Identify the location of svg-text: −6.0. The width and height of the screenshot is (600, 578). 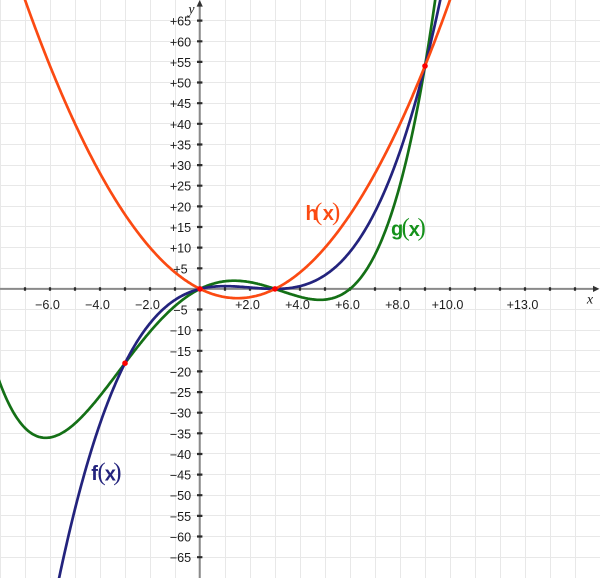
(47, 305).